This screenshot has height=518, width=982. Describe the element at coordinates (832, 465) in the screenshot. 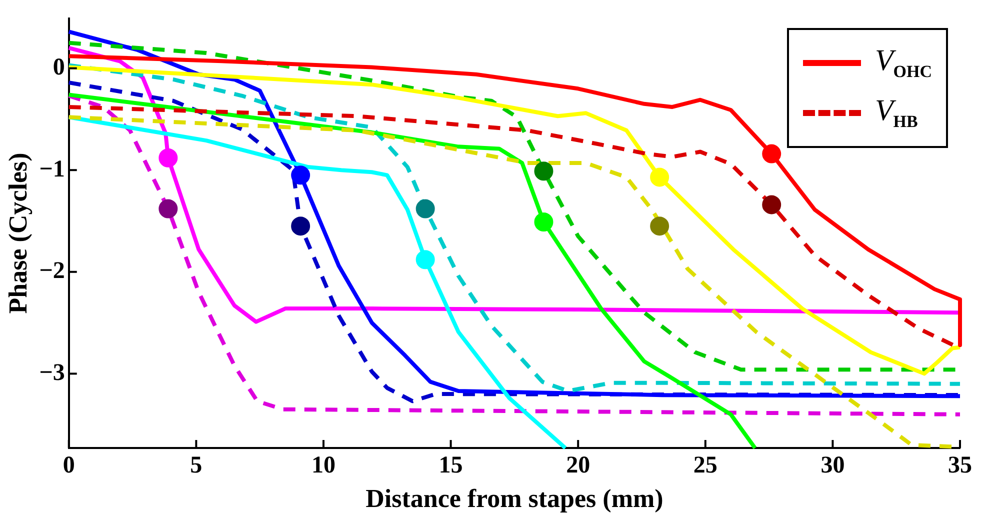

I see `x-tick-label: 30` at that location.